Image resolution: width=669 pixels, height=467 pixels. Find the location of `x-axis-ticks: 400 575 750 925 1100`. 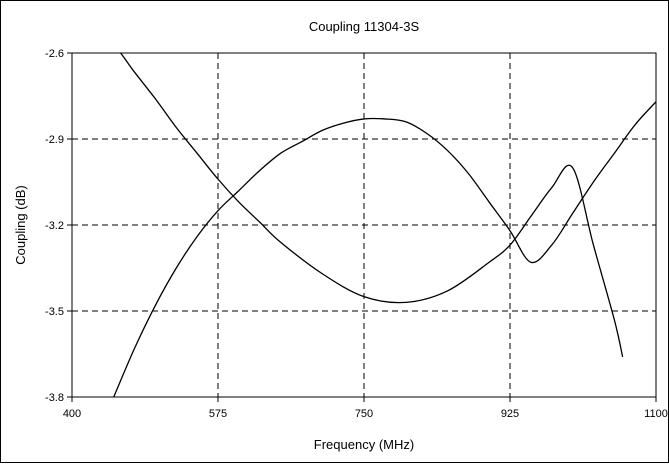

x-axis-ticks: 400 575 750 925 1100 is located at coordinates (365, 408).